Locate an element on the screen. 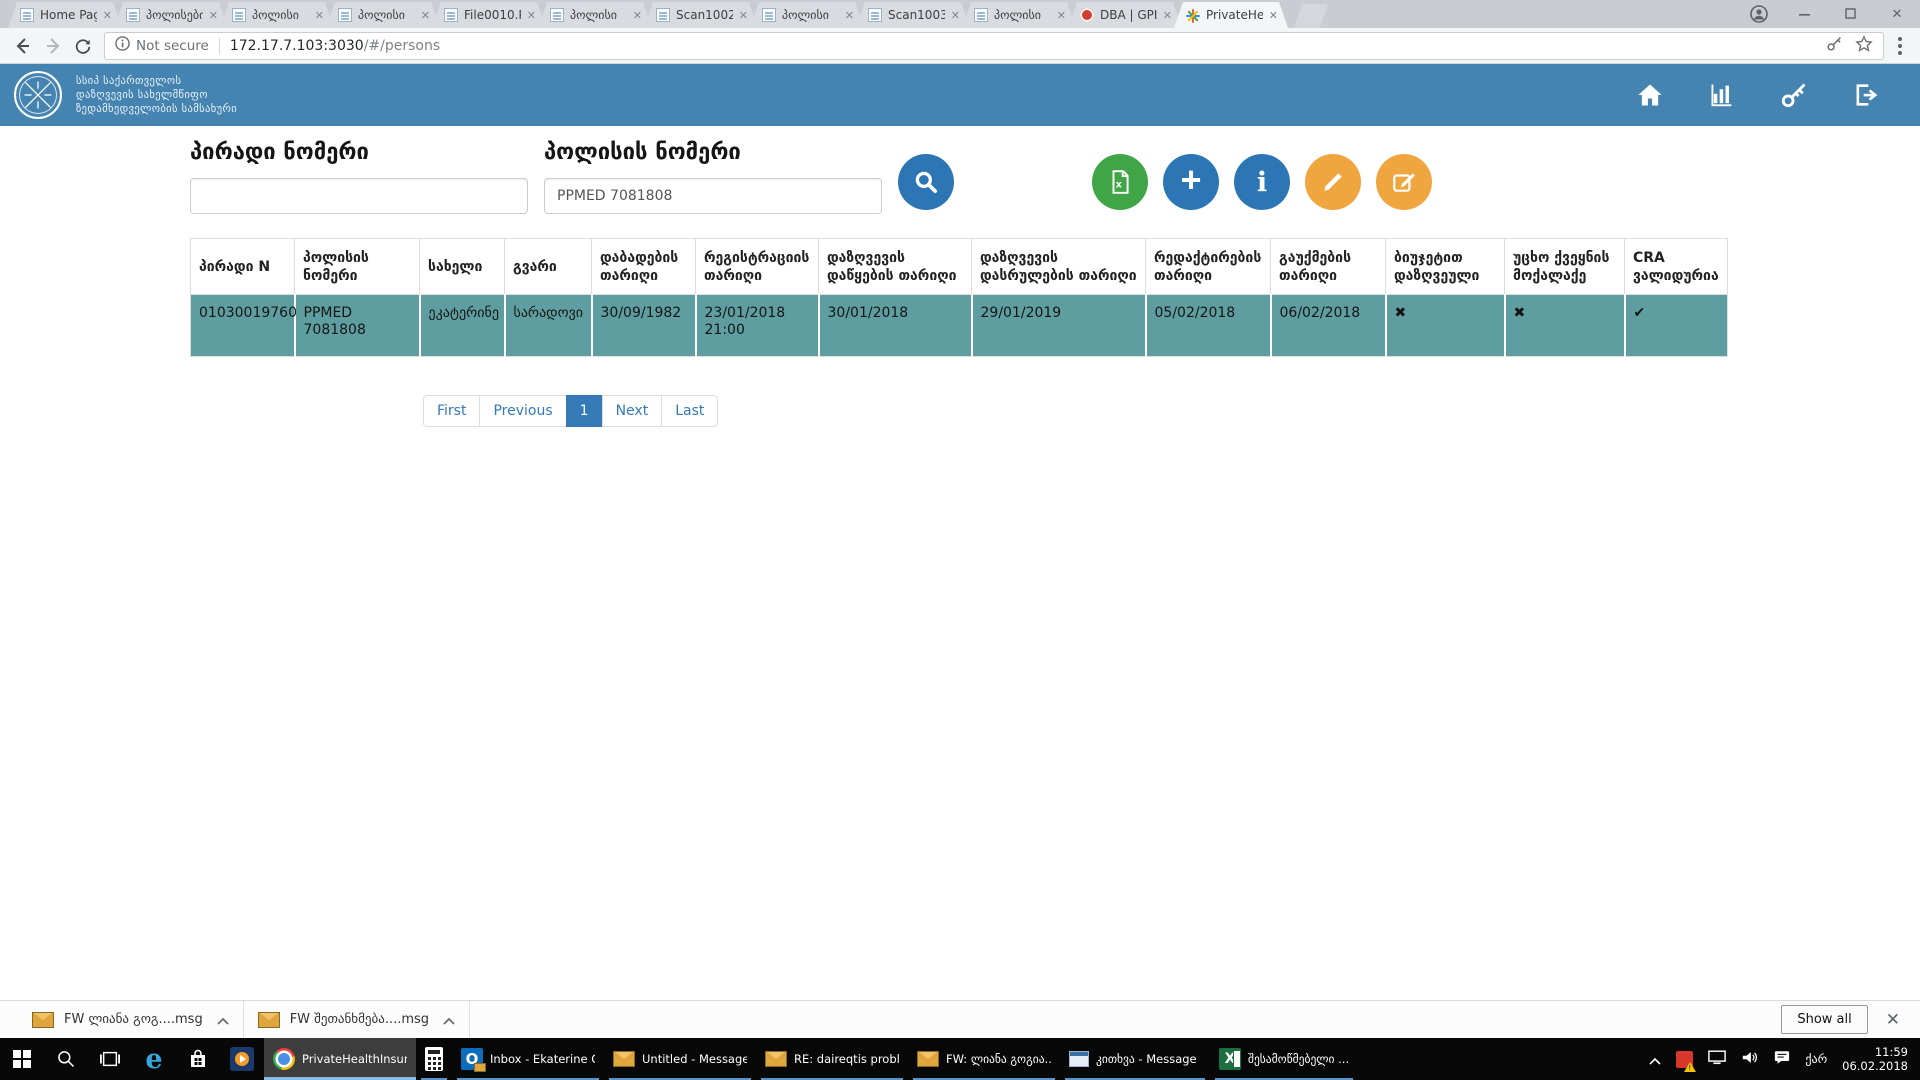 Image resolution: width=1920 pixels, height=1080 pixels. url-host: 172.17.7.103:3030 is located at coordinates (296, 45).